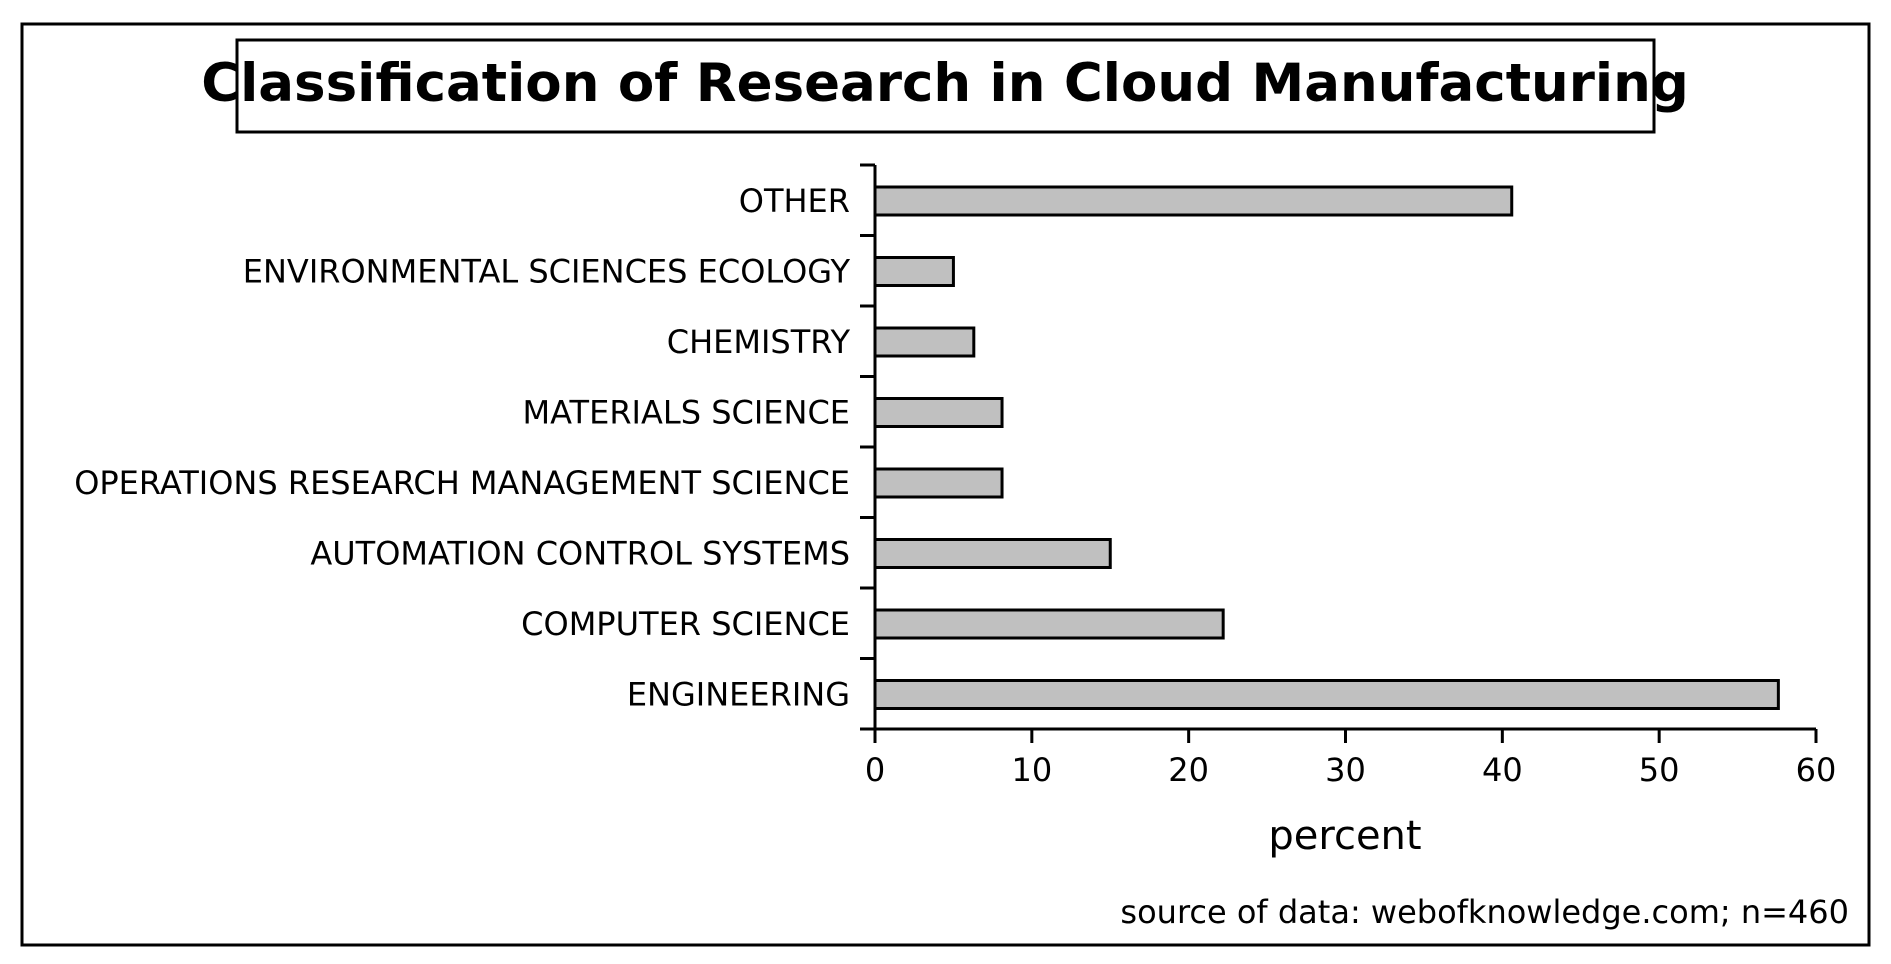  Describe the element at coordinates (547, 272) in the screenshot. I see `category-label: ENVIRONMENTAL SCIENCES ECOLOGY` at that location.